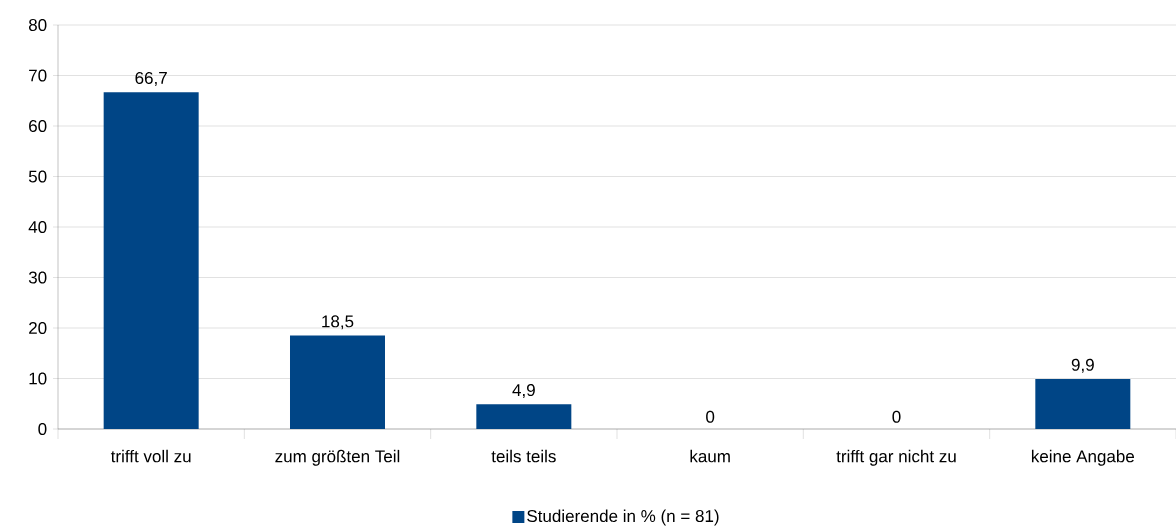 Image resolution: width=1176 pixels, height=531 pixels. What do you see at coordinates (42, 429) in the screenshot?
I see `y-tick-label: 0` at bounding box center [42, 429].